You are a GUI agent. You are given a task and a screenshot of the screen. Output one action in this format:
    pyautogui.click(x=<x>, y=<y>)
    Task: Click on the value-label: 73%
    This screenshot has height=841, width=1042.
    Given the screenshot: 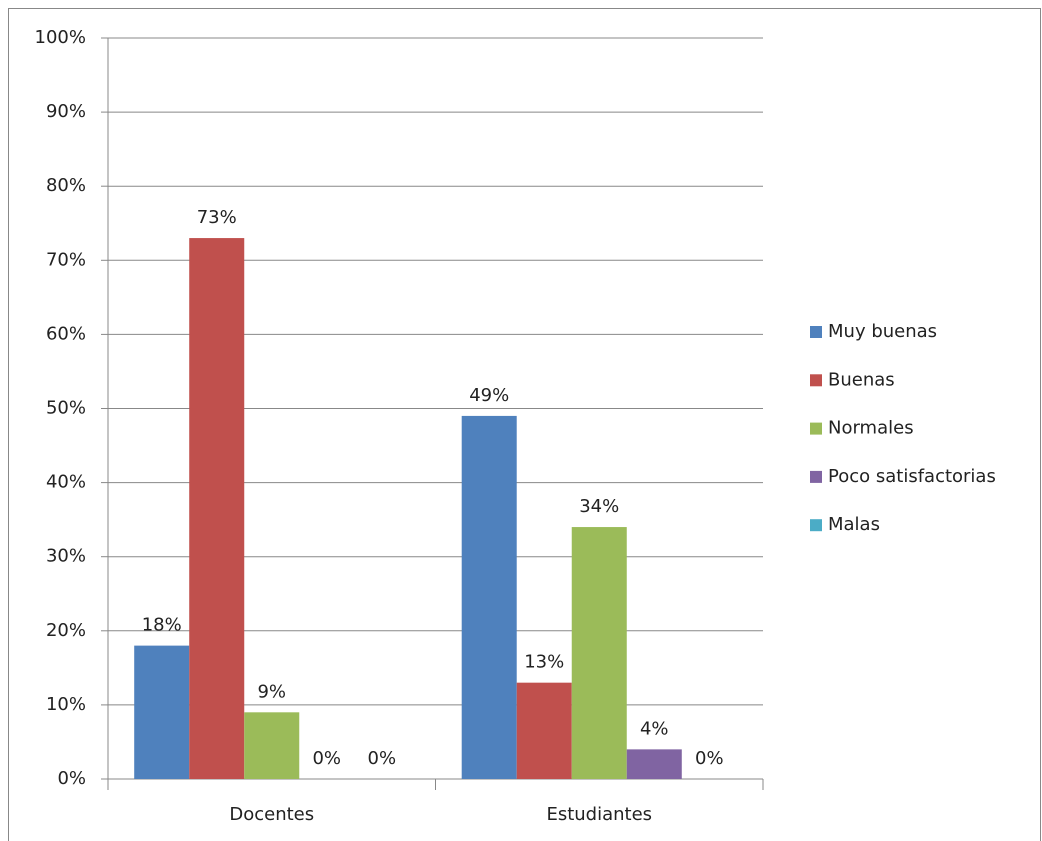 What is the action you would take?
    pyautogui.click(x=217, y=217)
    